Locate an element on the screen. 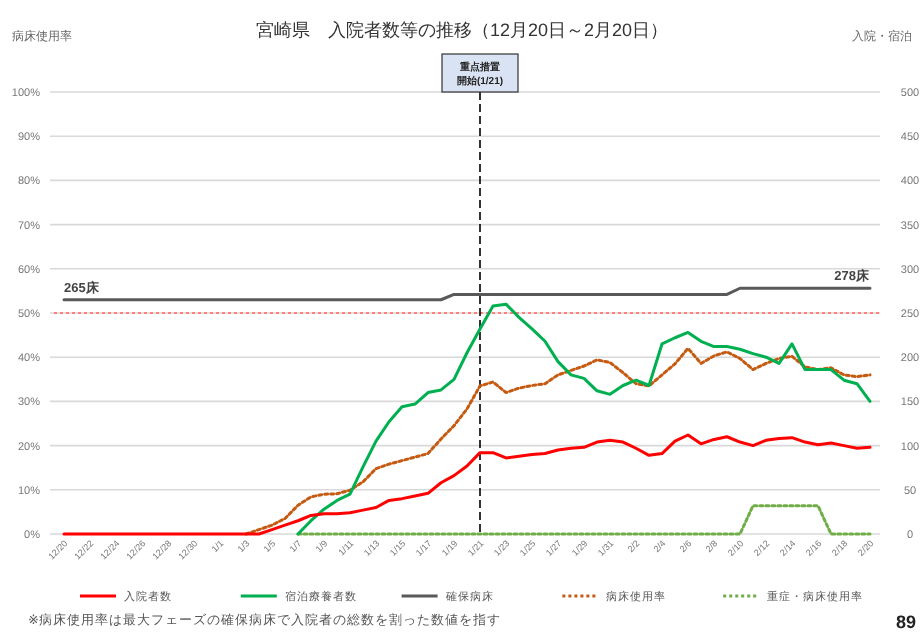 The image size is (924, 640). text: 89 is located at coordinates (905, 622).